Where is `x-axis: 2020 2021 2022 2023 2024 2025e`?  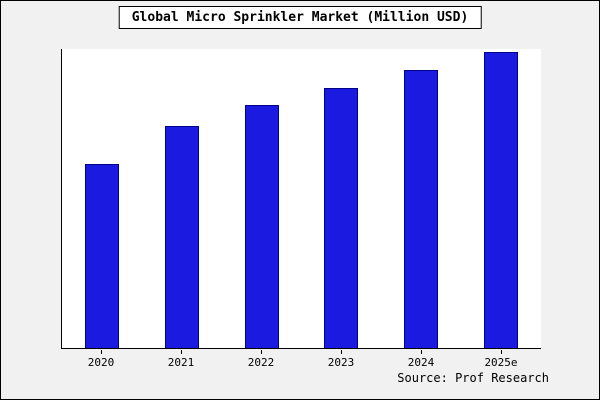
x-axis: 2020 2021 2022 2023 2024 2025e is located at coordinates (301, 359).